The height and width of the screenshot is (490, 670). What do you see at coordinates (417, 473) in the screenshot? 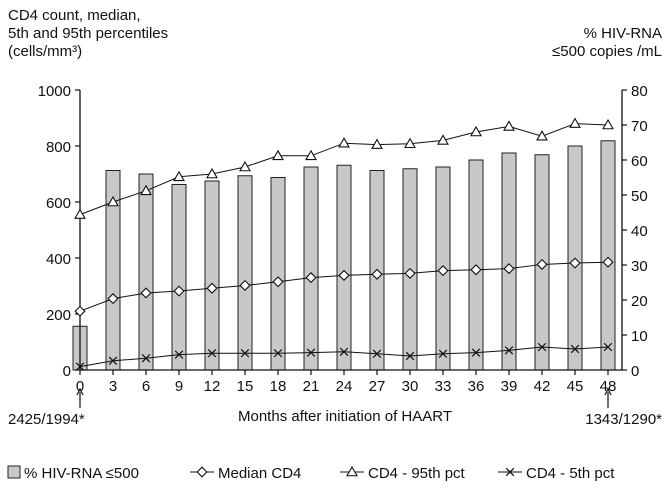
I see `legend-label: CD4 - 95th pct` at bounding box center [417, 473].